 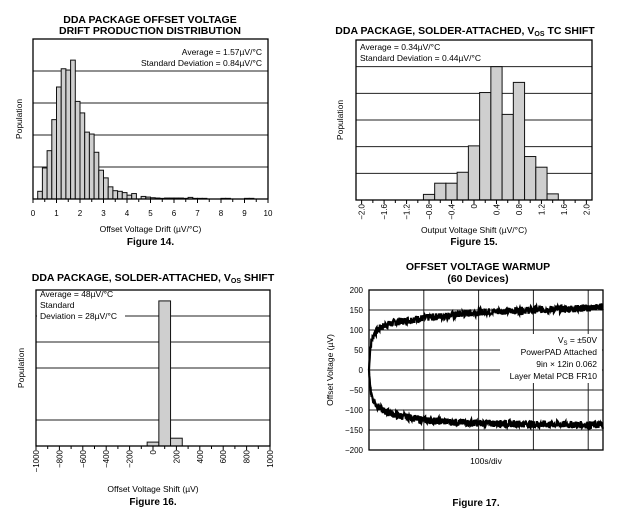 I want to click on x-tick-label: −400, so click(x=106, y=458).